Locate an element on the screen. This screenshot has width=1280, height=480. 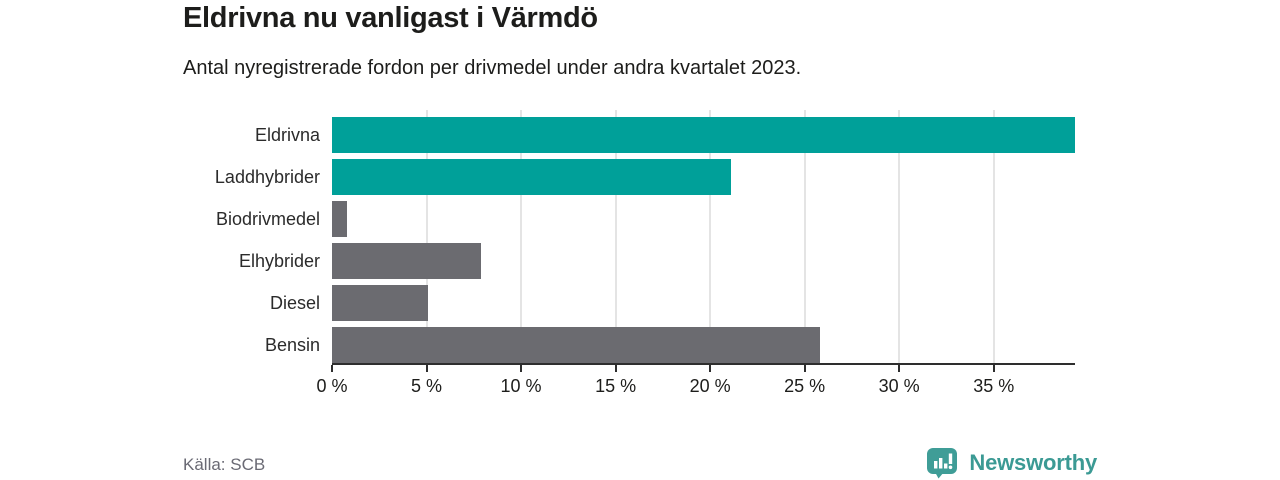
axis-tick-label: 10 % is located at coordinates (521, 386).